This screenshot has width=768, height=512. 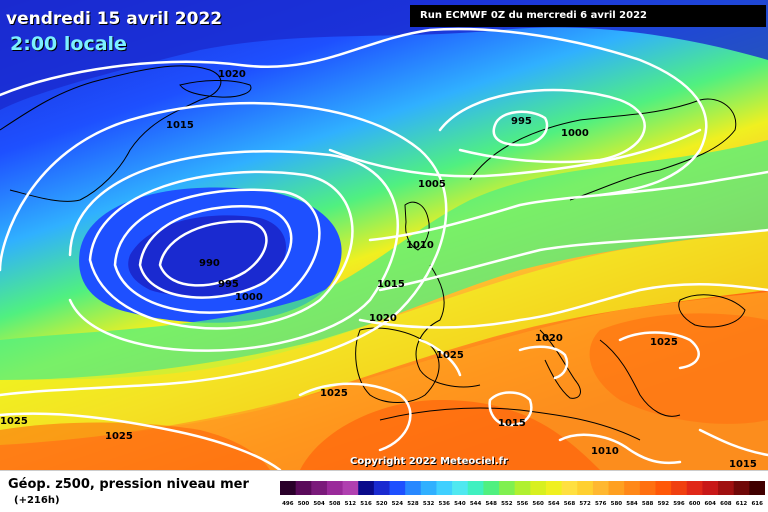 I want to click on coast-british-isles, so click(x=417, y=226).